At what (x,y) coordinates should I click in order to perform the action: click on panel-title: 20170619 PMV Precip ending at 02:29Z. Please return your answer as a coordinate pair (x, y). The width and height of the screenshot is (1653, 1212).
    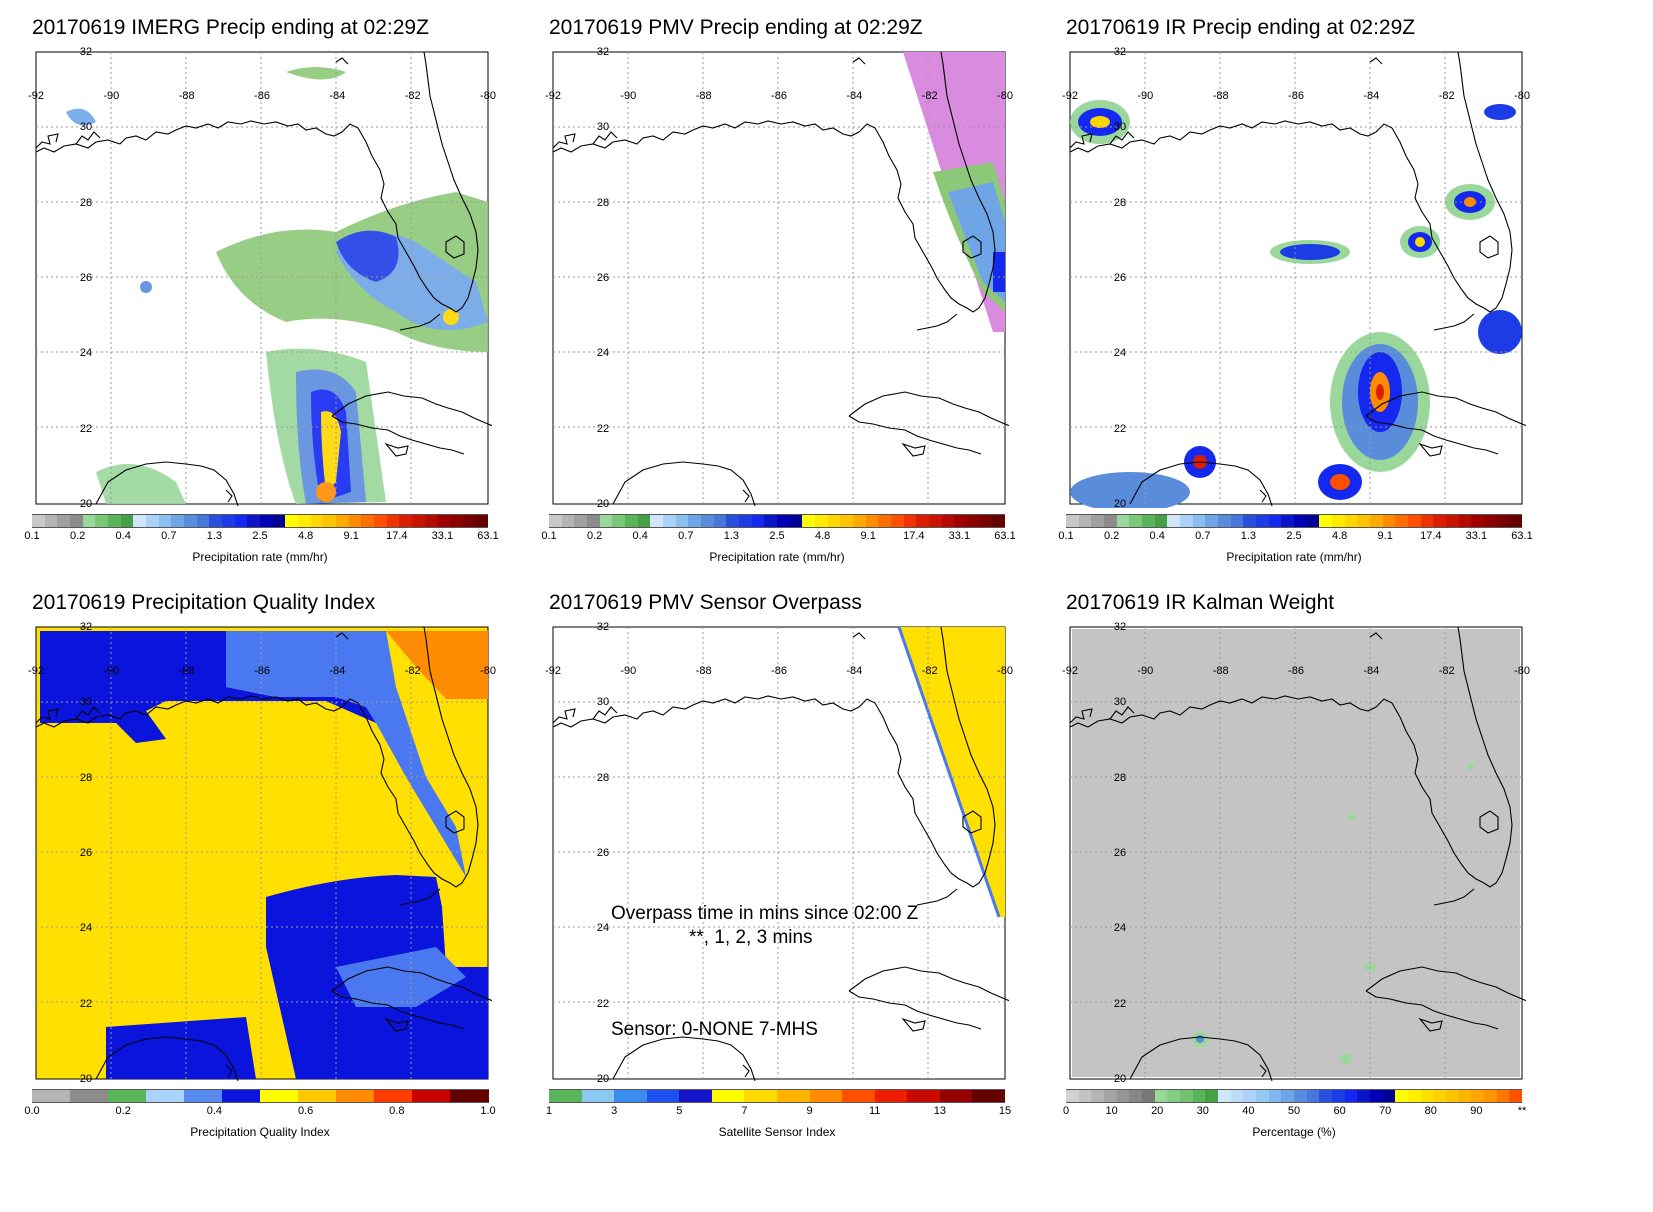
    Looking at the image, I should click on (736, 27).